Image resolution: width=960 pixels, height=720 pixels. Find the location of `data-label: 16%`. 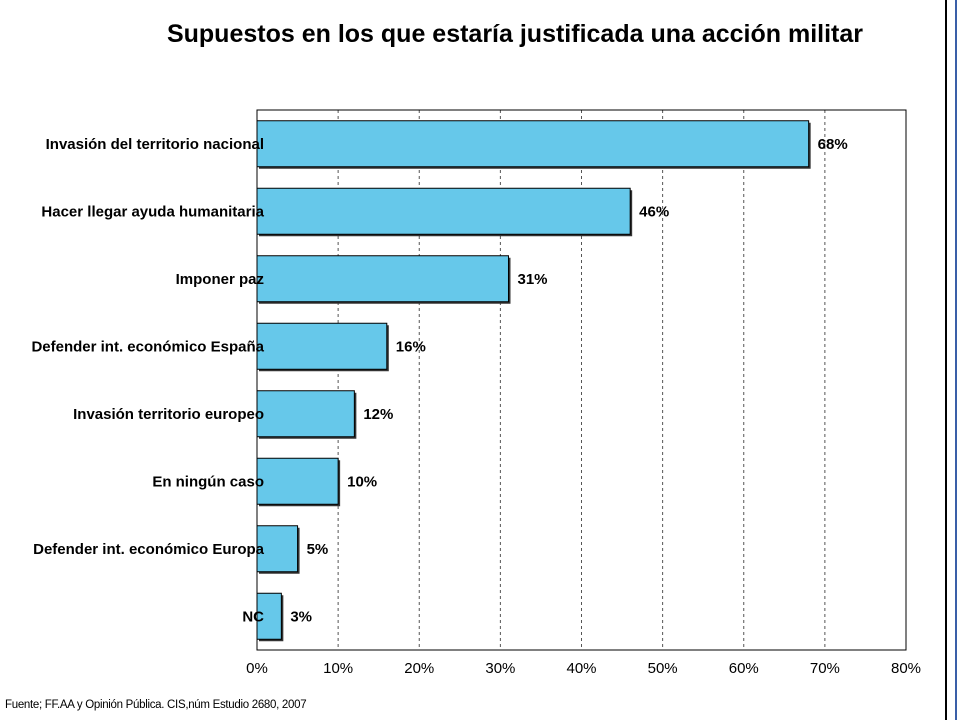

data-label: 16% is located at coordinates (411, 346).